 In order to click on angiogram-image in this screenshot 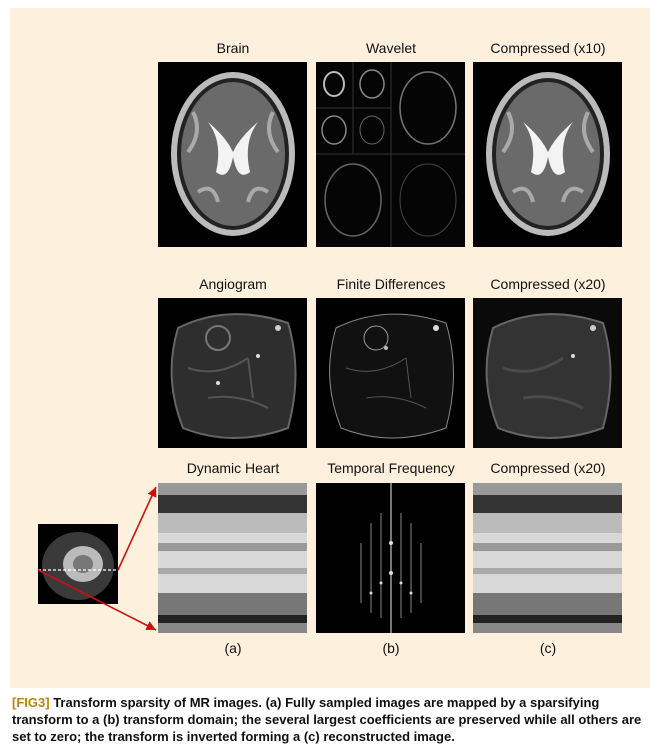, I will do `click(232, 373)`.